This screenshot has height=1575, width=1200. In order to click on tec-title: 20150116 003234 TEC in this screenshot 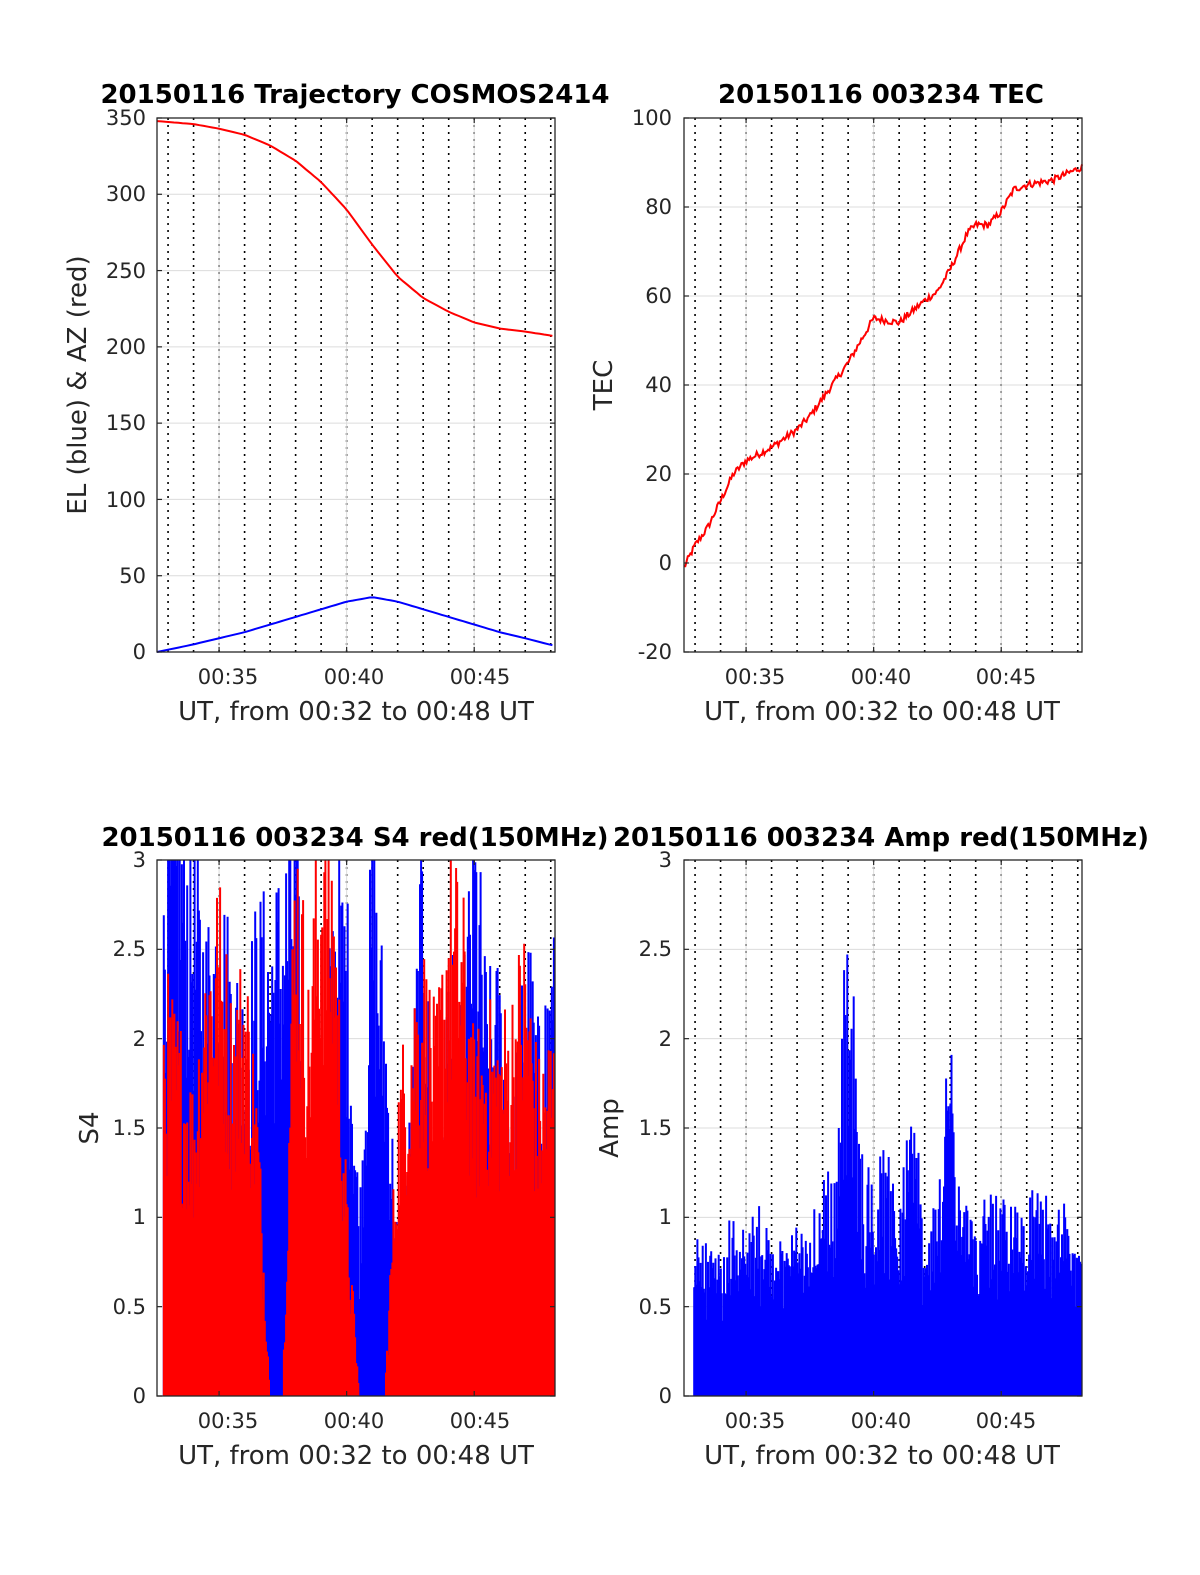, I will do `click(881, 95)`.